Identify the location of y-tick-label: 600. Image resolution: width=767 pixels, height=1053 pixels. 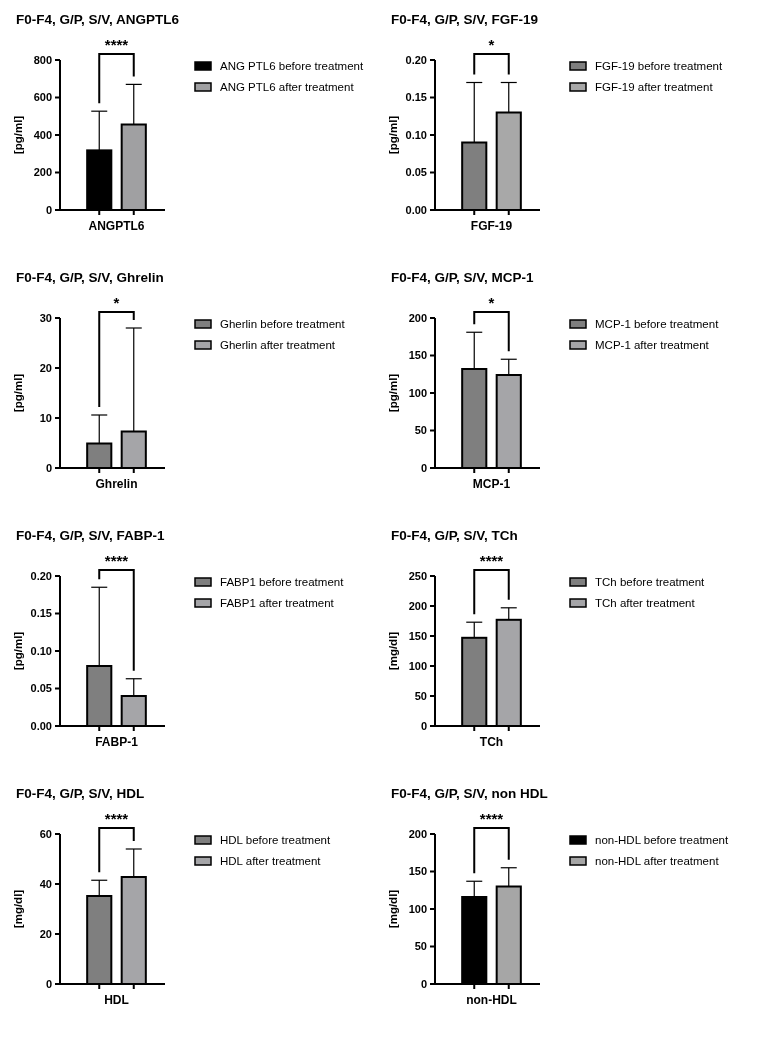
(42, 97).